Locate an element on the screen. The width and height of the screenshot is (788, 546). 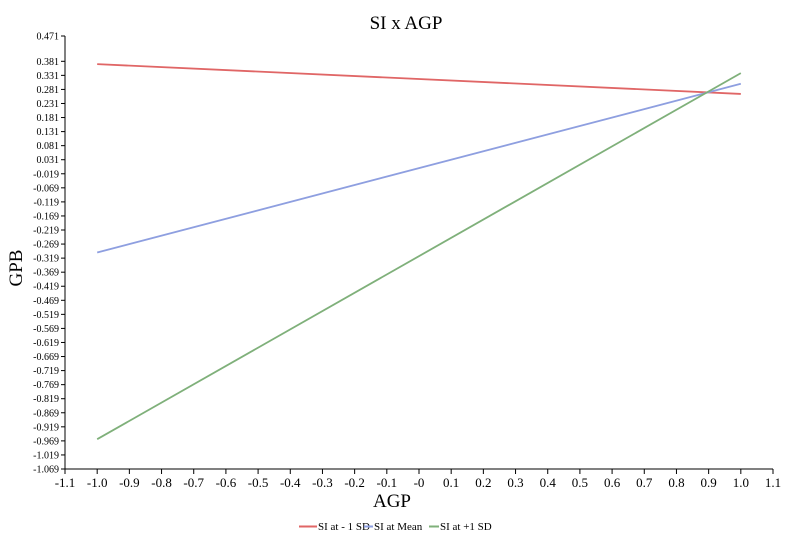
x-tick-label: 1.0 is located at coordinates (741, 482).